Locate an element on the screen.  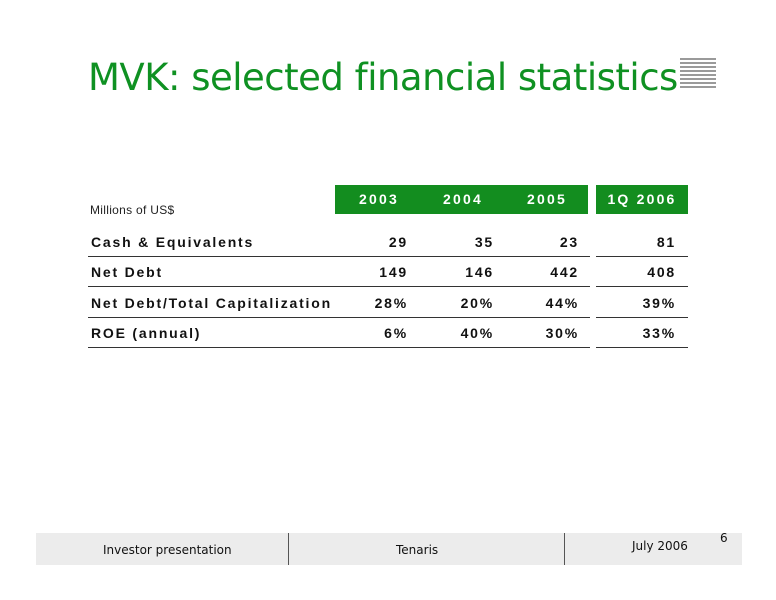
header-quarter: 1Q 2006 is located at coordinates (642, 199).